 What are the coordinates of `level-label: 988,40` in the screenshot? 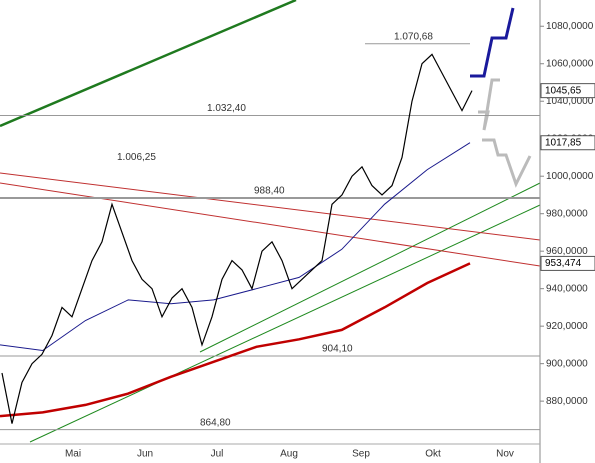 It's located at (269, 191).